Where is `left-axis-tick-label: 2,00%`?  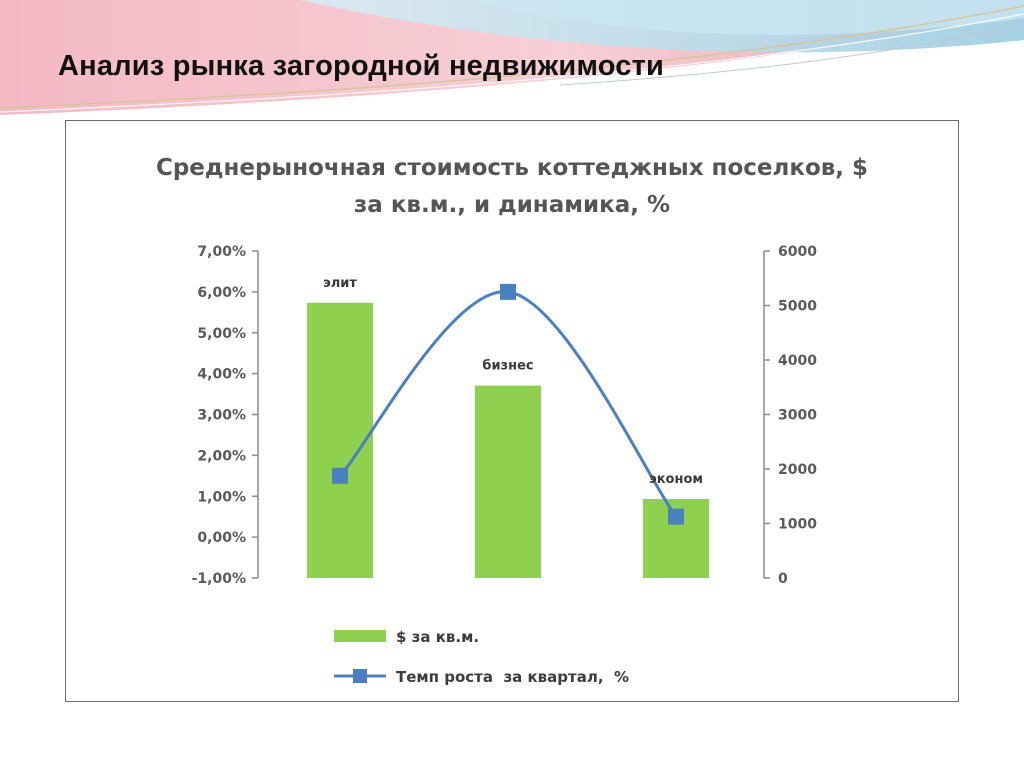 left-axis-tick-label: 2,00% is located at coordinates (221, 456).